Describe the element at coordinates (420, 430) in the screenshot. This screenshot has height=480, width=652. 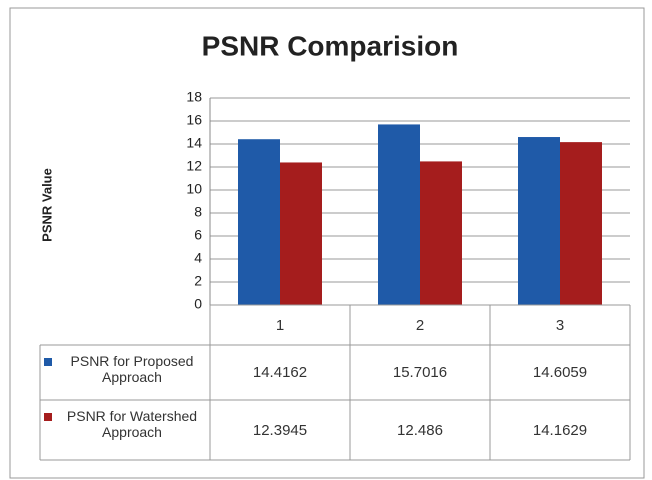
I see `table-value: 12.486` at that location.